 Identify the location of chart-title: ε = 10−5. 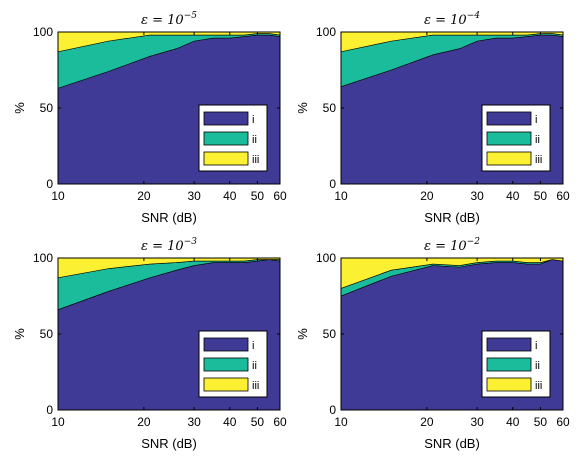
(169, 19).